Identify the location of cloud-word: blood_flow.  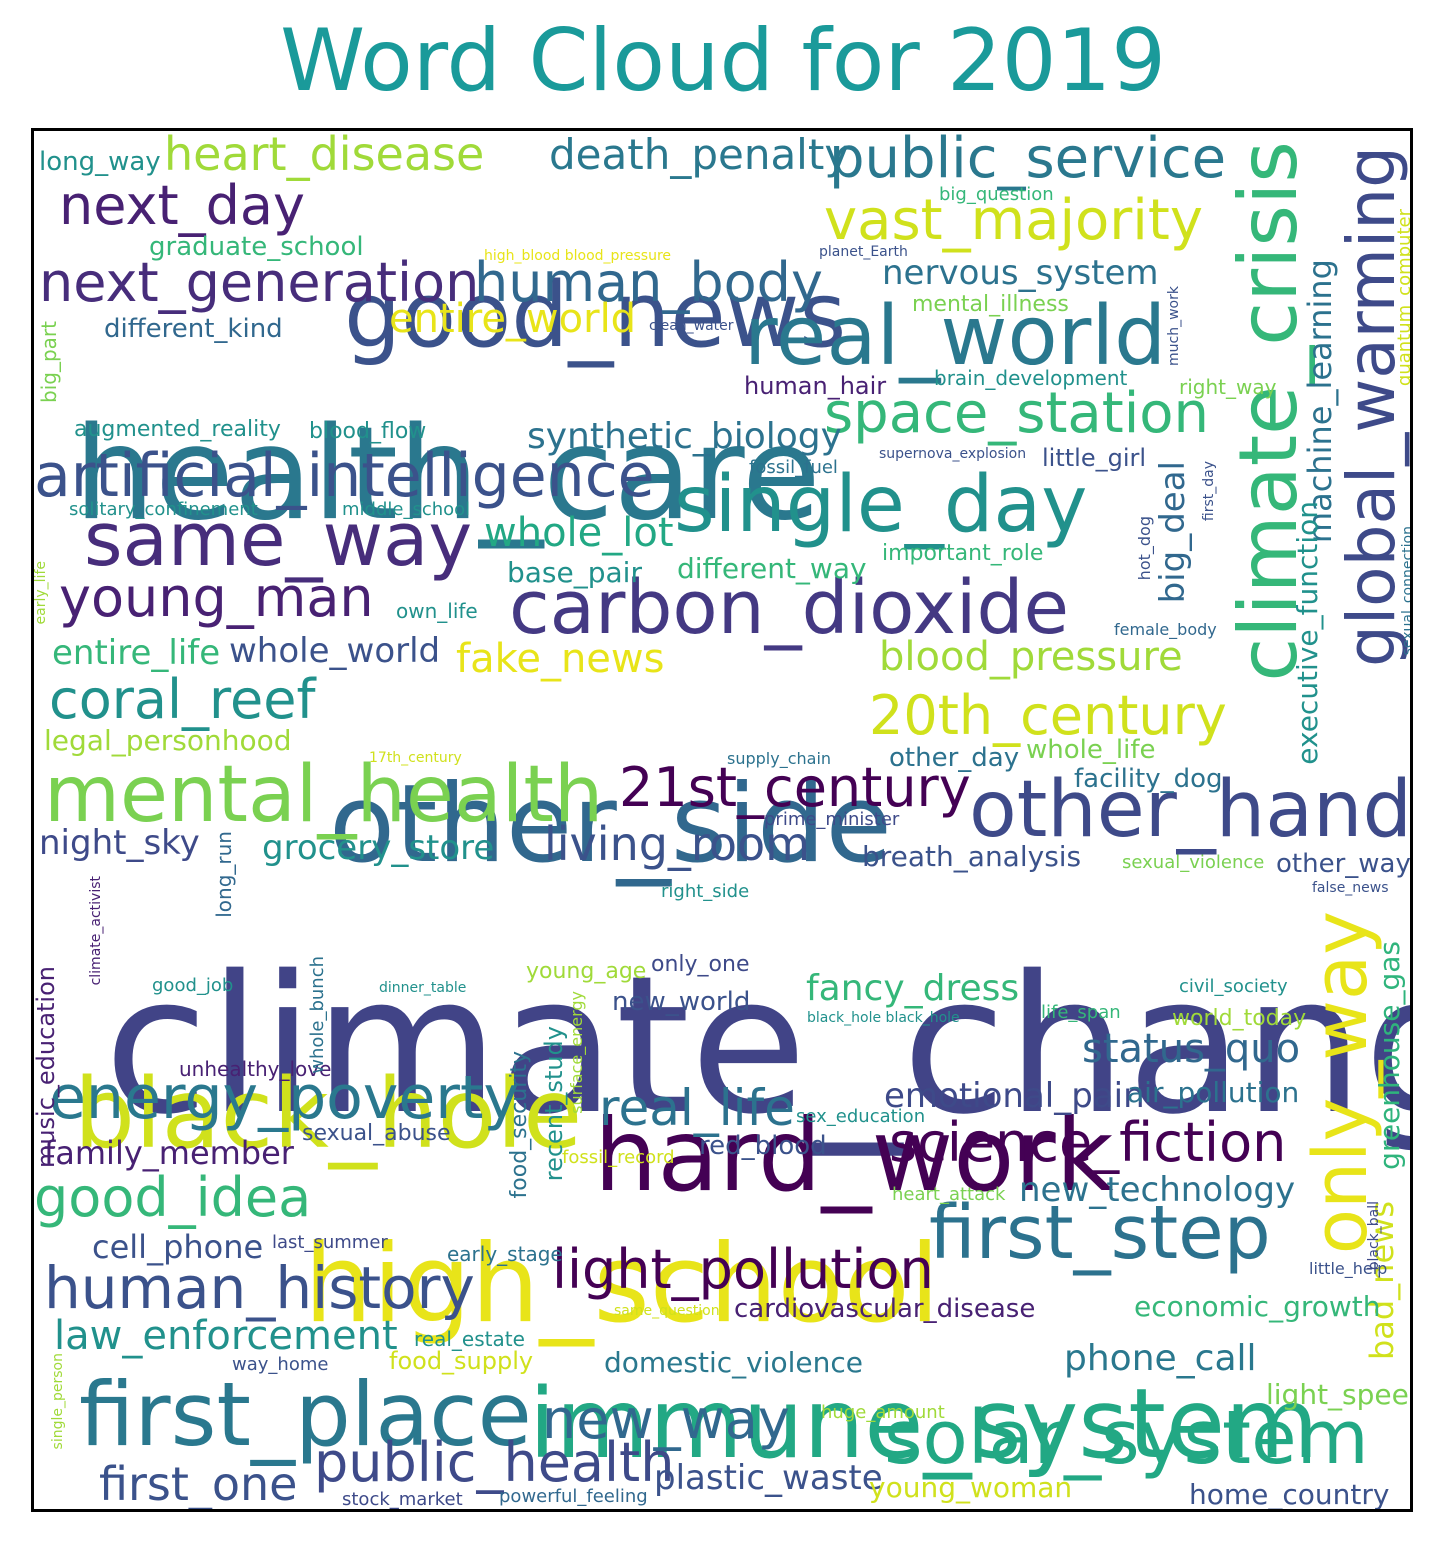
(368, 431).